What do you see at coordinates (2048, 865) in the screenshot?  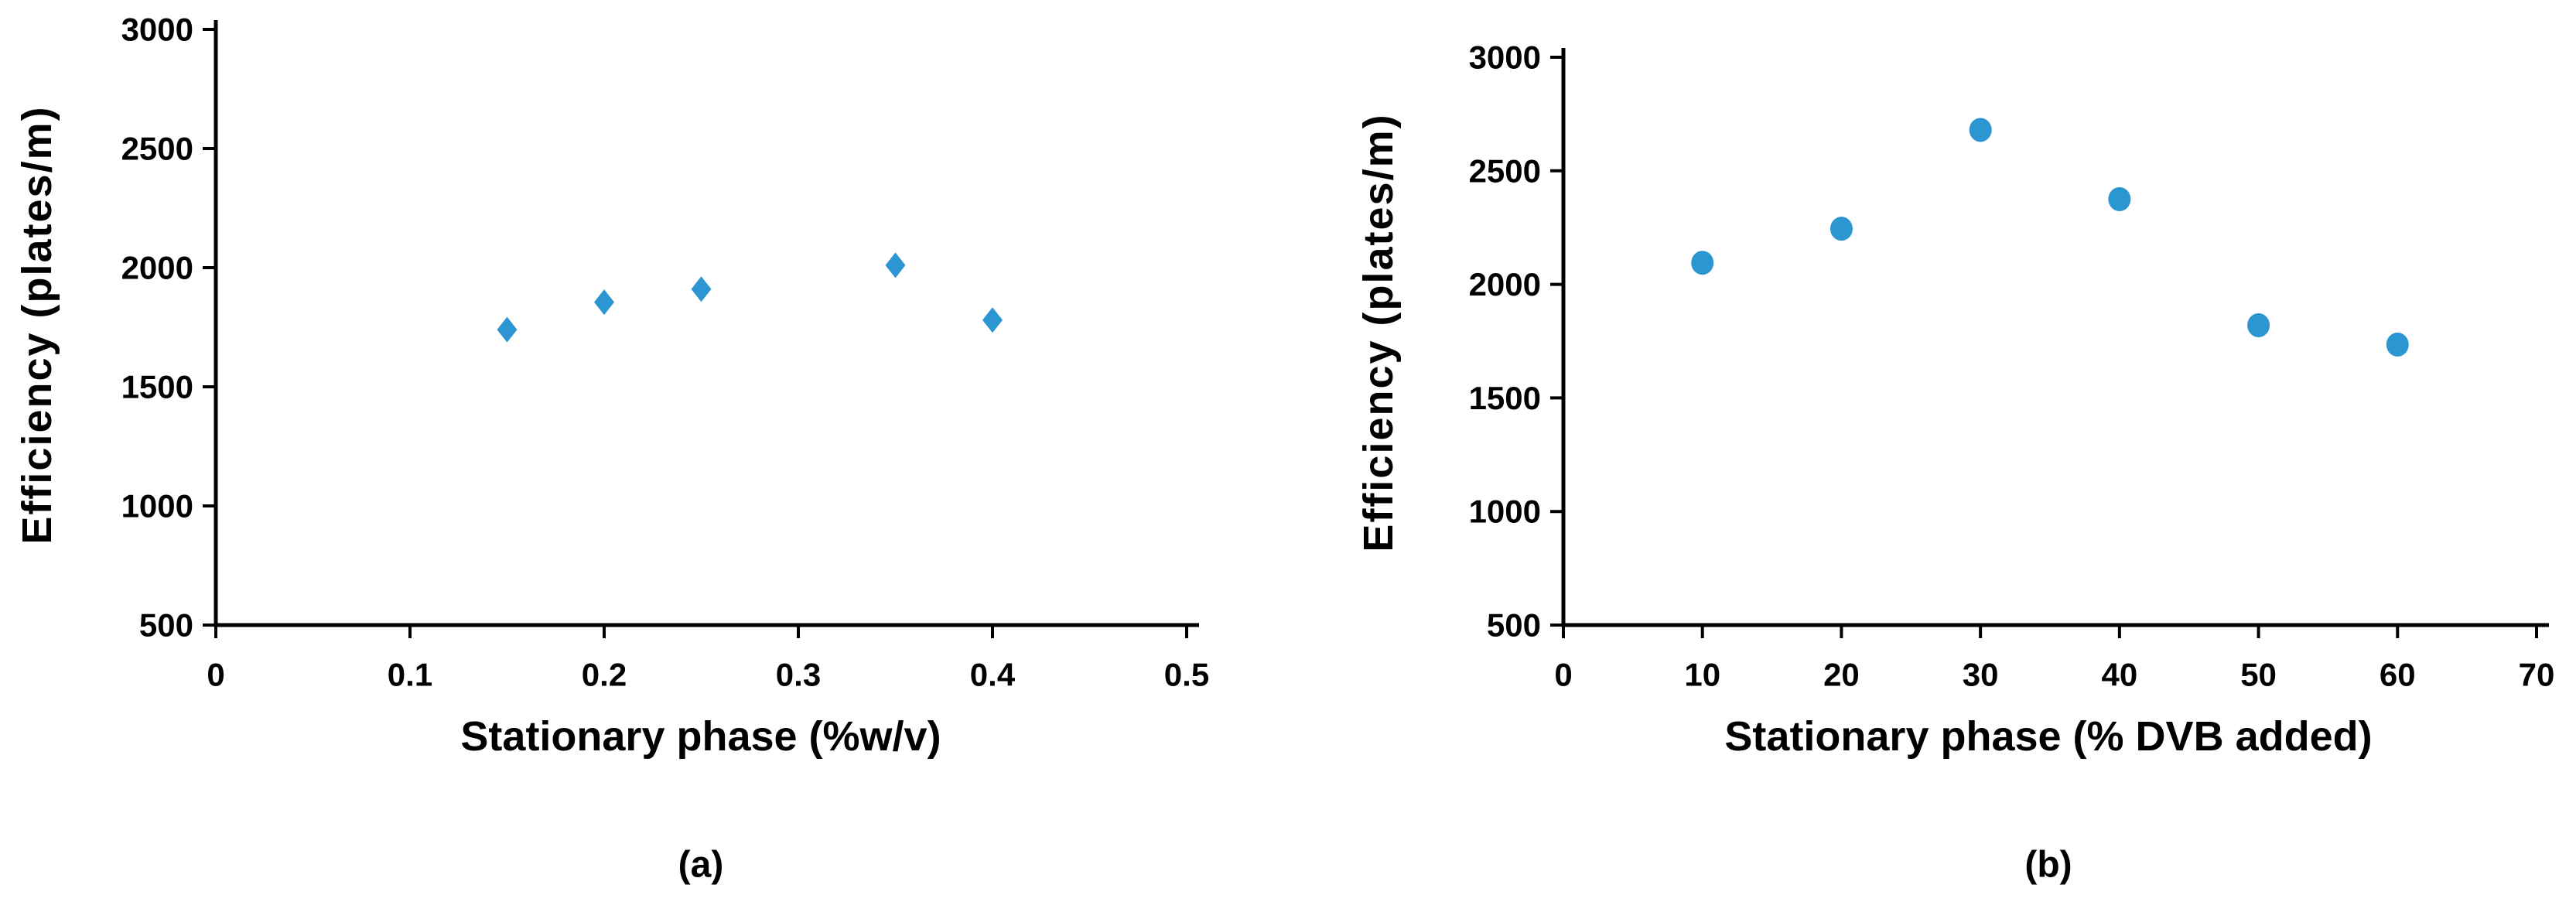 I see `caption-b: (b)` at bounding box center [2048, 865].